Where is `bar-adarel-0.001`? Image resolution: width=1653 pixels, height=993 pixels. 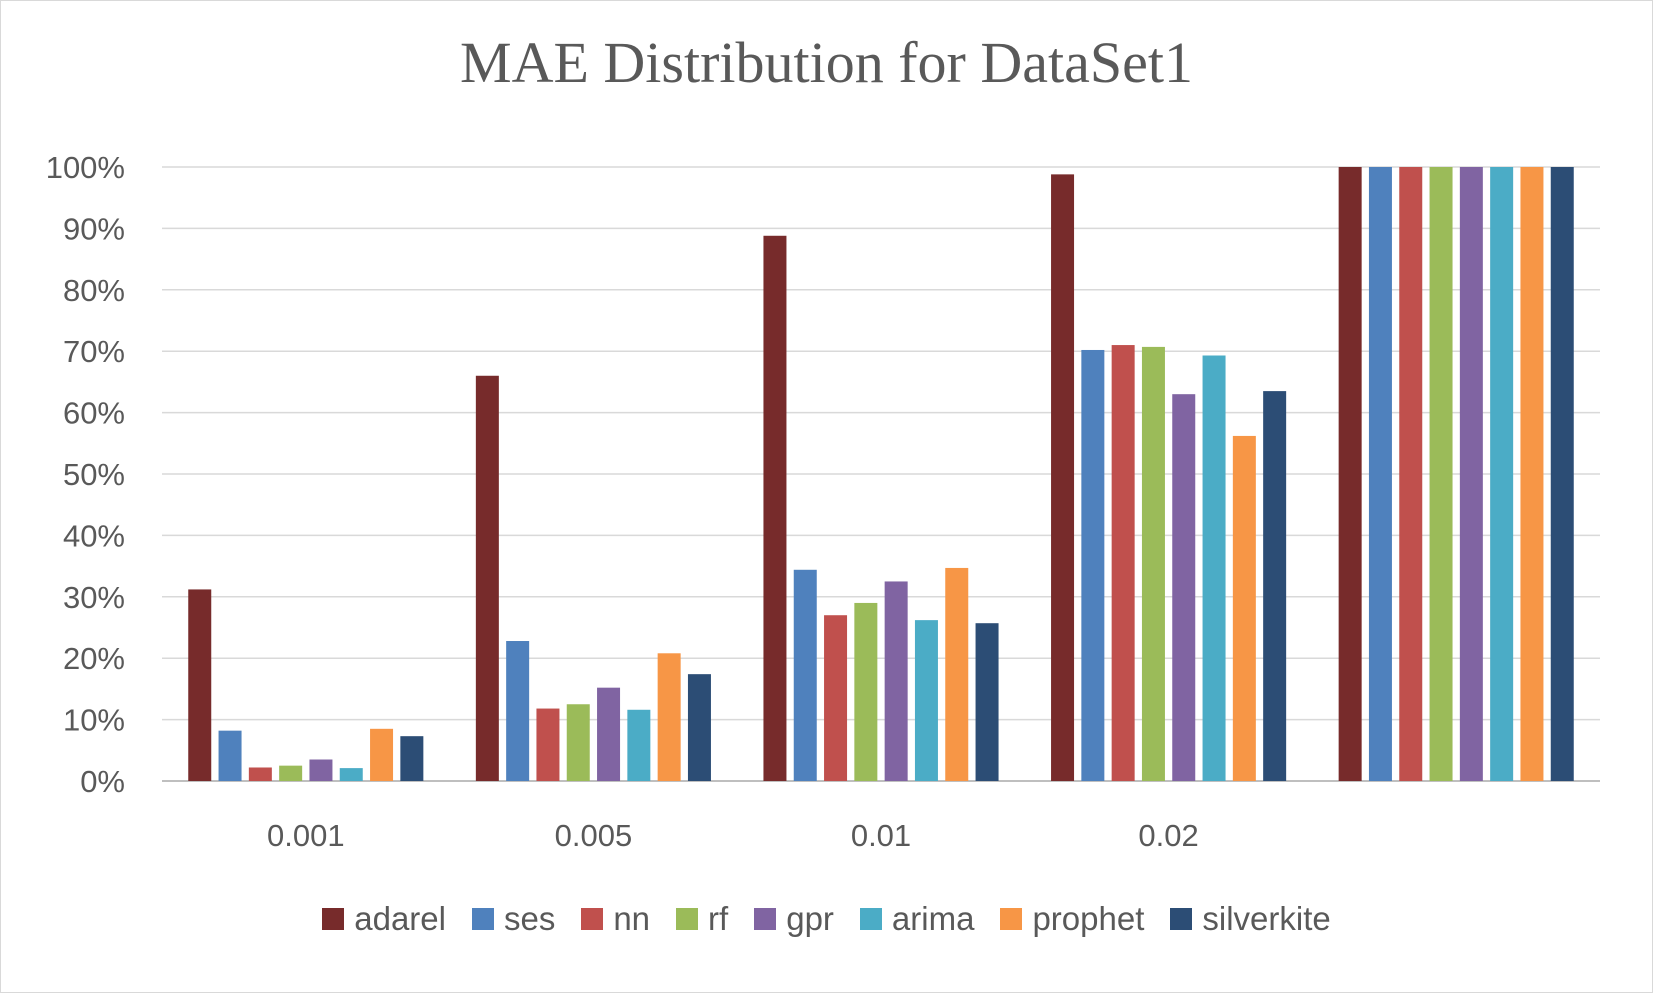 bar-adarel-0.001 is located at coordinates (200, 685).